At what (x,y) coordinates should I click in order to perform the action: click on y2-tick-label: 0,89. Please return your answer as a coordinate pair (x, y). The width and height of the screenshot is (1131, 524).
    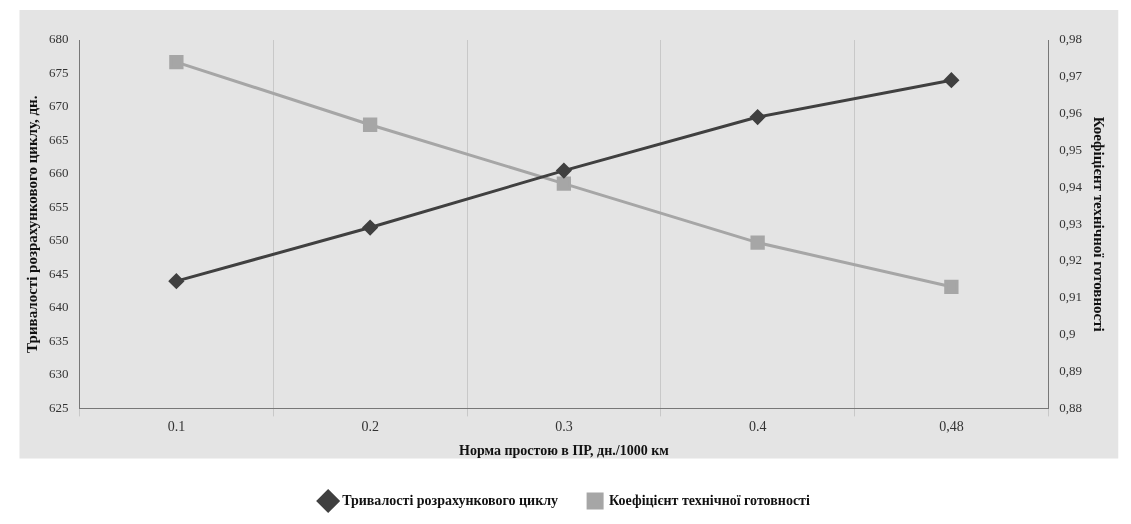
    Looking at the image, I should click on (1070, 370).